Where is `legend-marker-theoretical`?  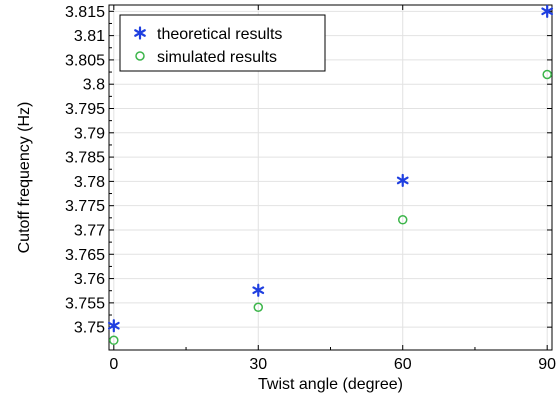 legend-marker-theoretical is located at coordinates (140, 33).